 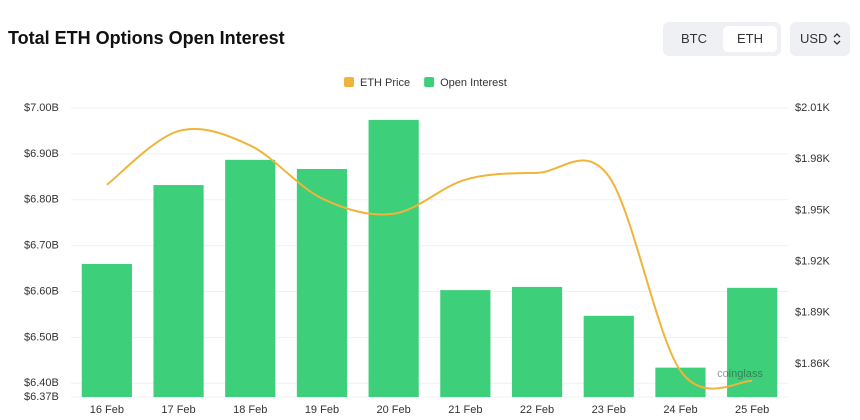 What do you see at coordinates (41, 383) in the screenshot?
I see `y-tick-label: $6.40B` at bounding box center [41, 383].